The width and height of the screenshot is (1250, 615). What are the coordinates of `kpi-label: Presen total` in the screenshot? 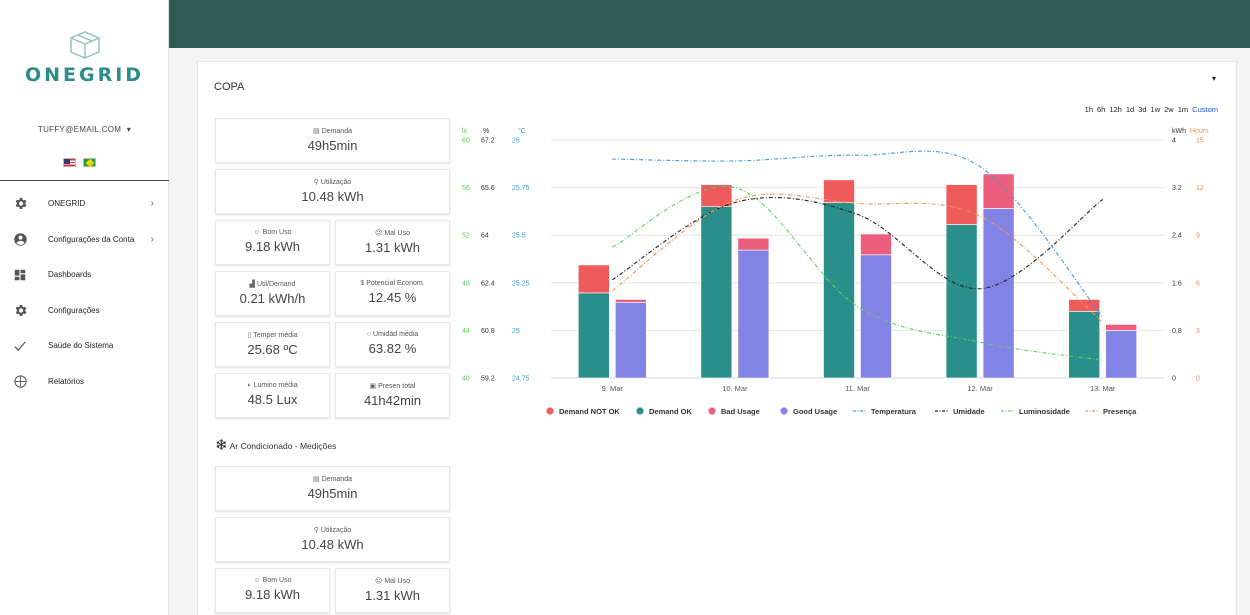 It's located at (397, 386).